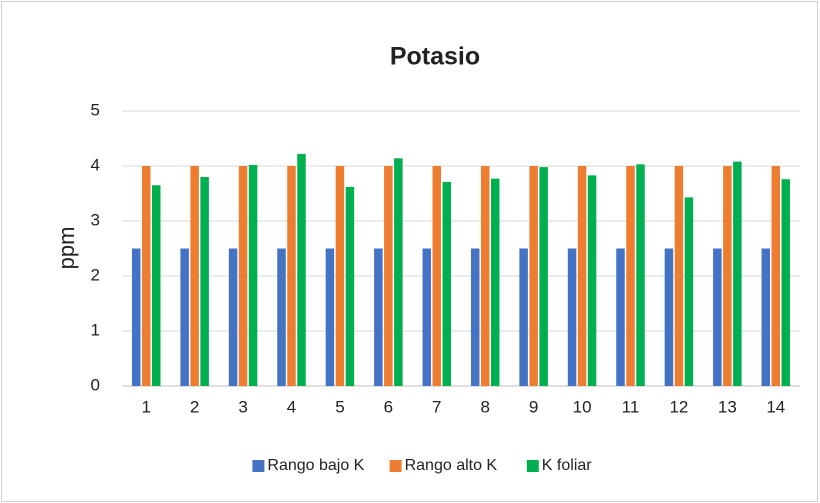  Describe the element at coordinates (95, 109) in the screenshot. I see `y-tick-label: 5` at that location.